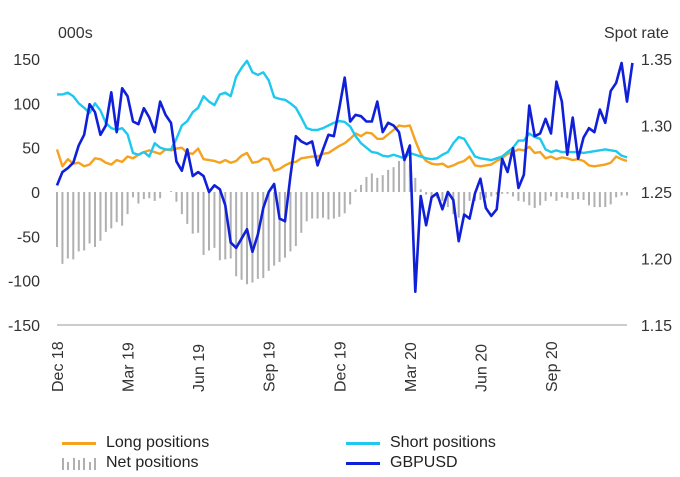  I want to click on legend-item-gbpusd: GBPUSD, so click(402, 463).